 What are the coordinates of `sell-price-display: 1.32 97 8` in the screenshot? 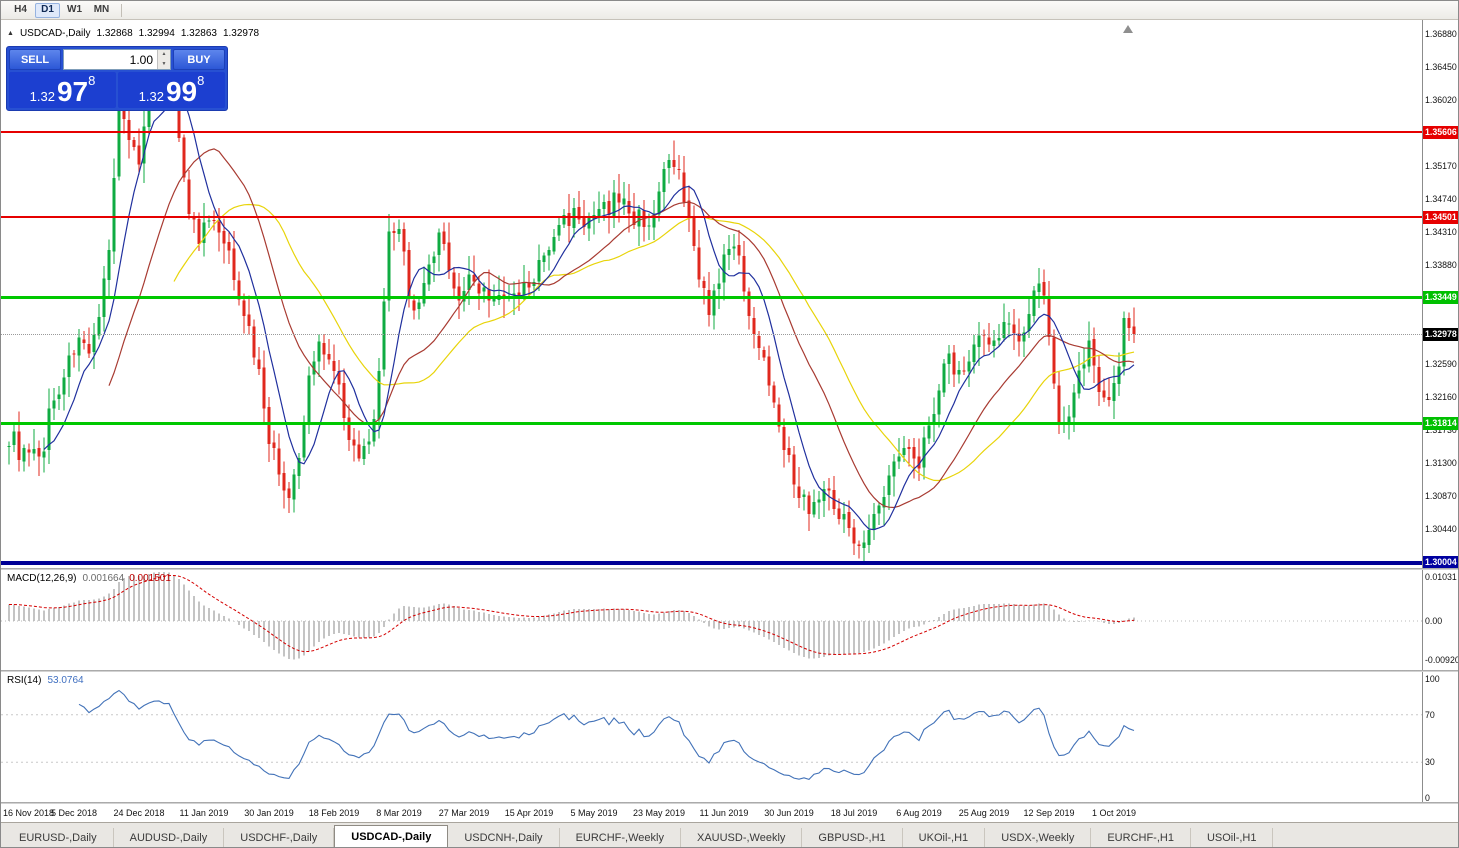 It's located at (62, 90).